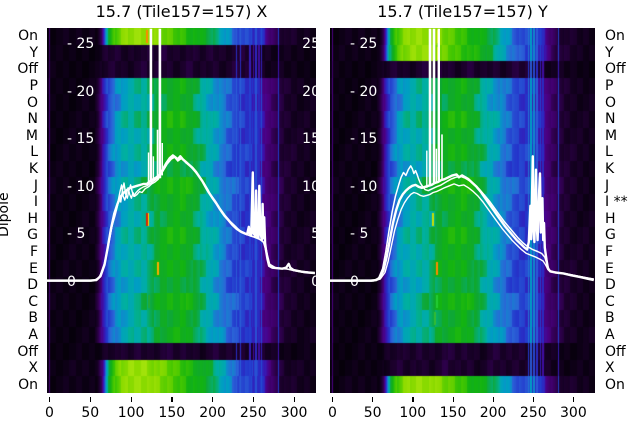 Image resolution: width=640 pixels, height=440 pixels. What do you see at coordinates (181, 11) in the screenshot?
I see `panel-title-x: 15.7 (Tile157=157) X` at bounding box center [181, 11].